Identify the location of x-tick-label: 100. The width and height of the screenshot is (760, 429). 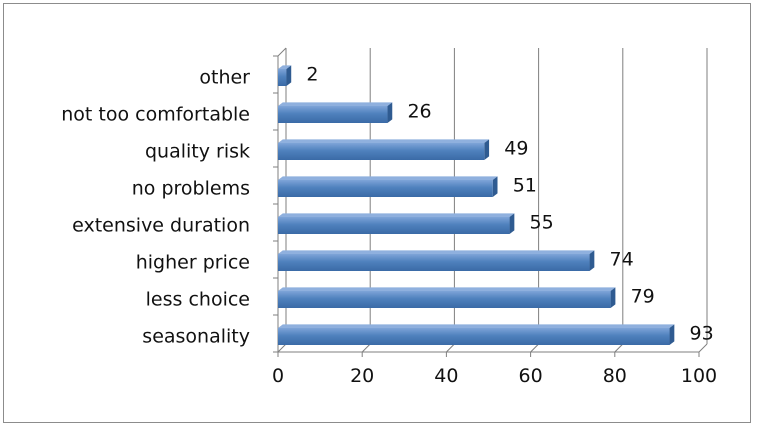
(699, 376).